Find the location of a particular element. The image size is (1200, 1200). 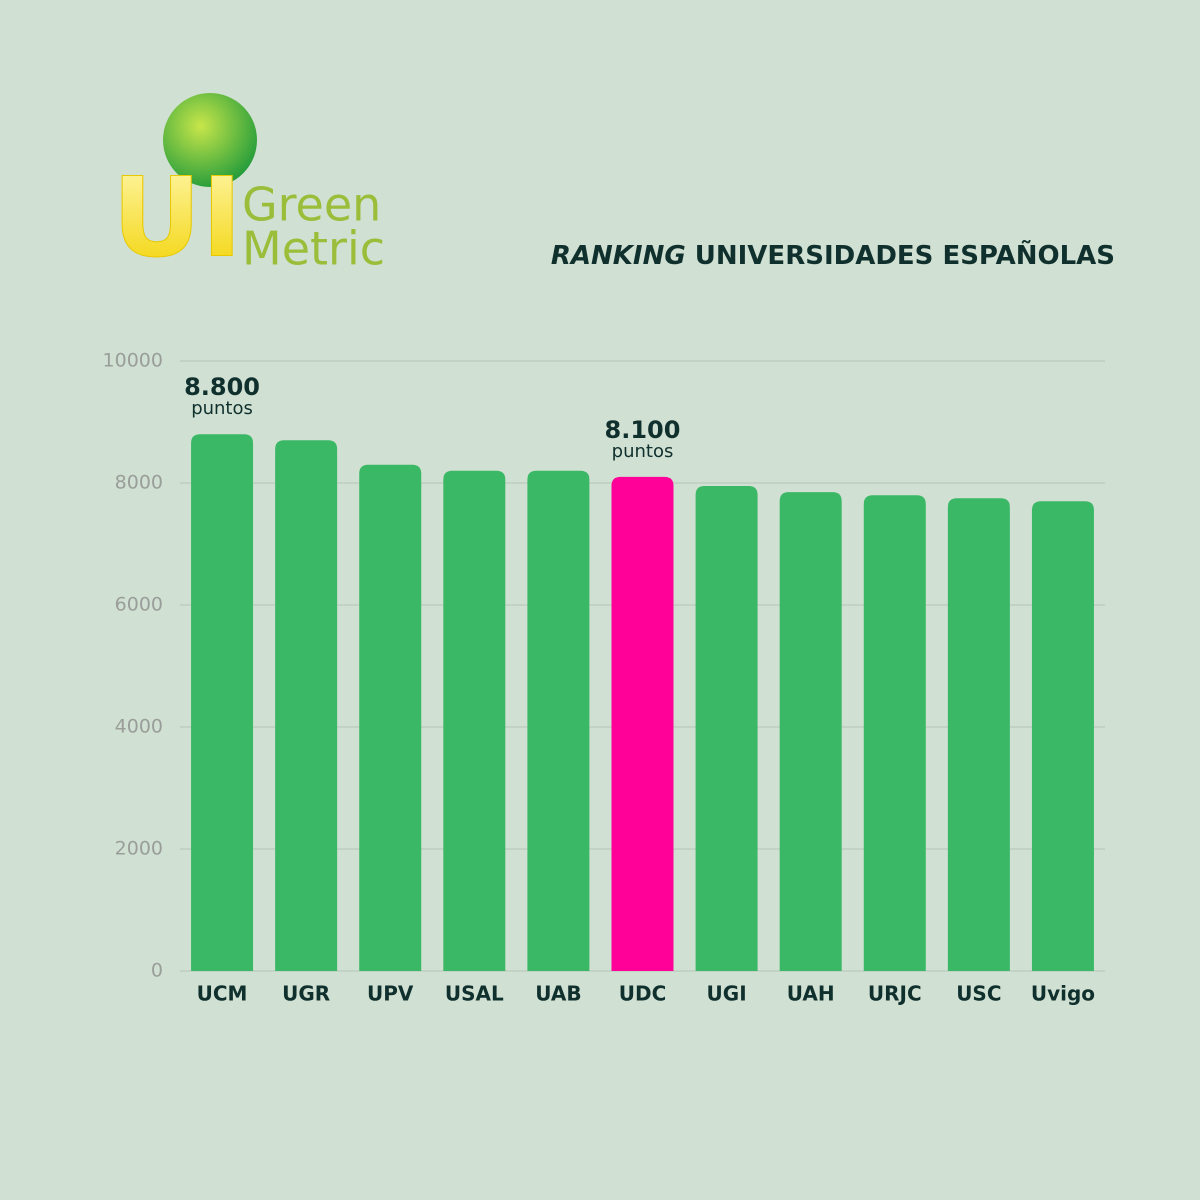

logo-mark: UI is located at coordinates (177, 217).